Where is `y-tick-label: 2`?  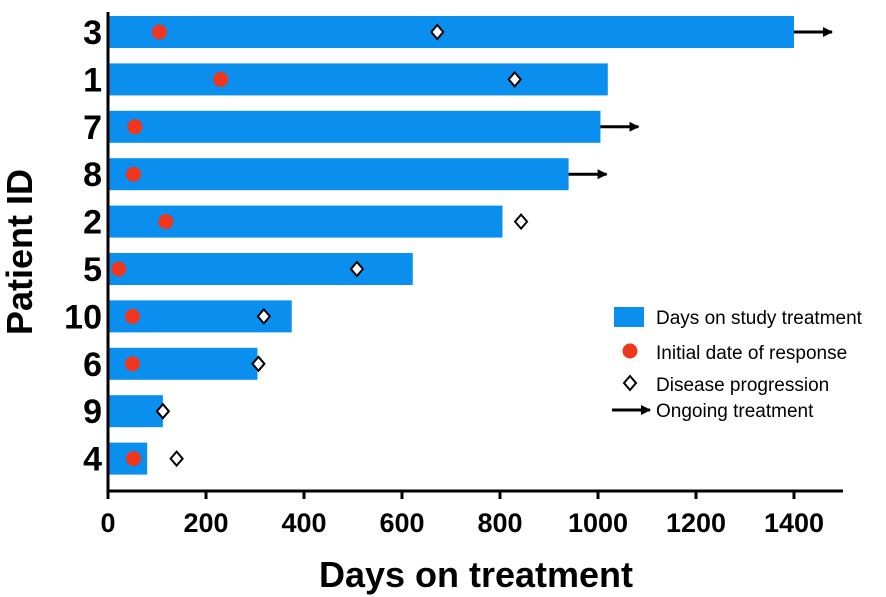
y-tick-label: 2 is located at coordinates (92, 223).